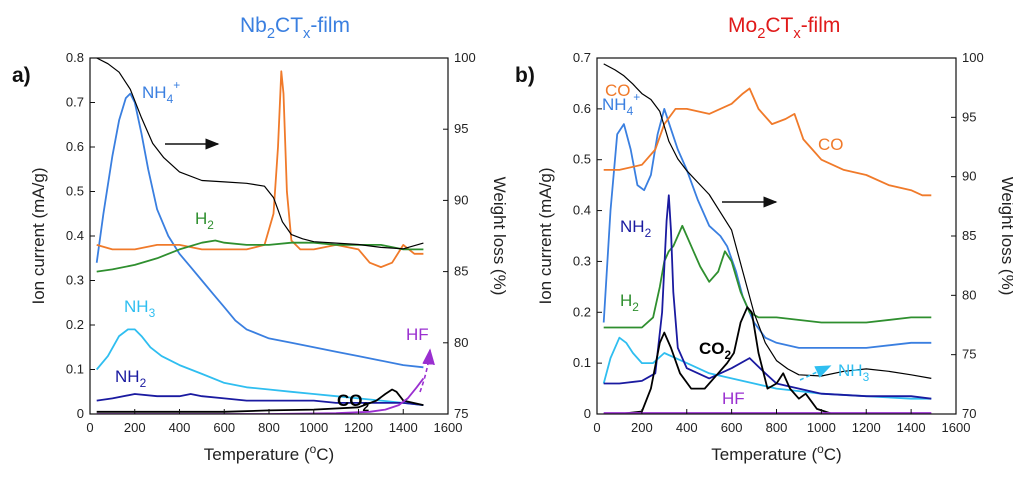 Image resolution: width=1013 pixels, height=480 pixels. Describe the element at coordinates (427, 370) in the screenshot. I see `hf-arrow` at that location.